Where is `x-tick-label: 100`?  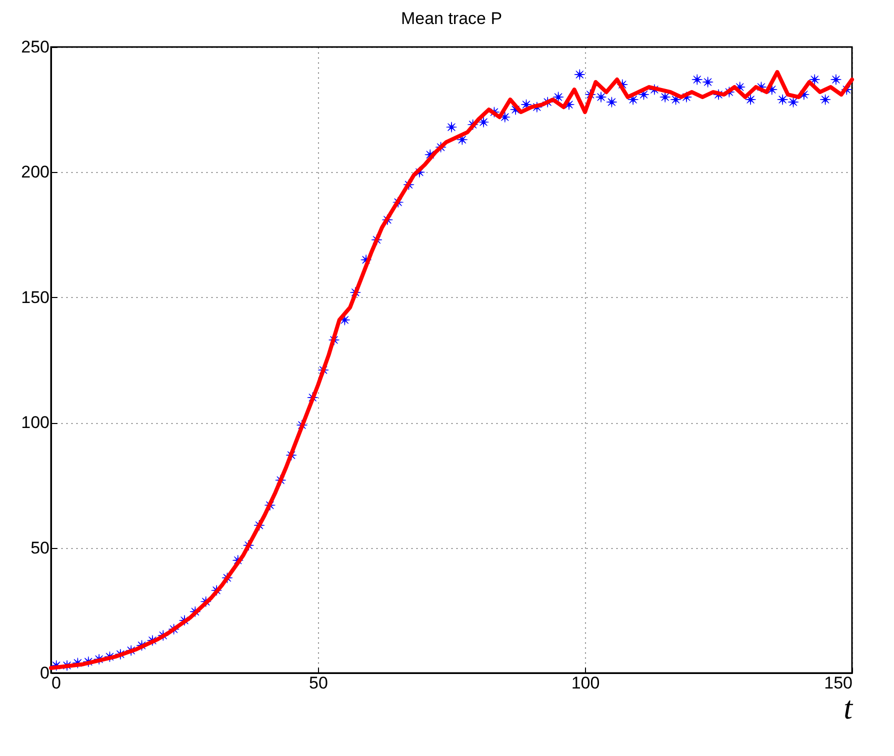 x-tick-label: 100 is located at coordinates (585, 683).